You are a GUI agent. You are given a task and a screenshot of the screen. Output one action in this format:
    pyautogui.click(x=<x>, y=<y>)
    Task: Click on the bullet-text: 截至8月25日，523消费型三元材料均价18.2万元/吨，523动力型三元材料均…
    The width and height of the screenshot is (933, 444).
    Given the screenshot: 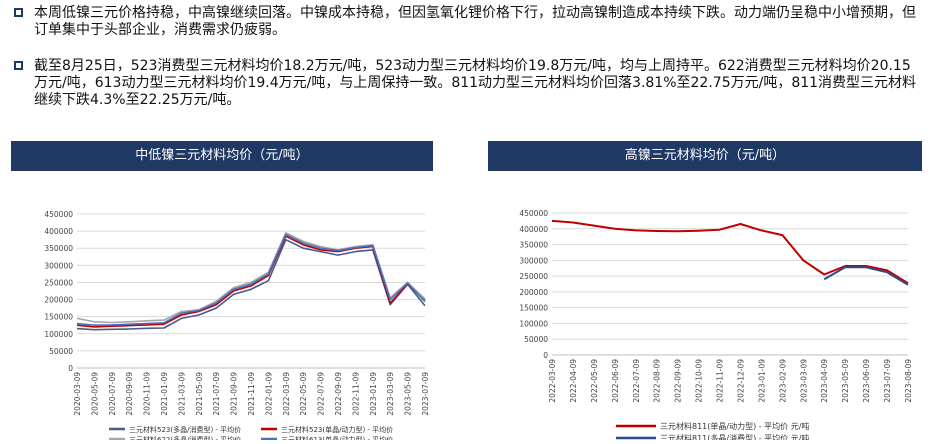 What is the action you would take?
    pyautogui.click(x=475, y=83)
    